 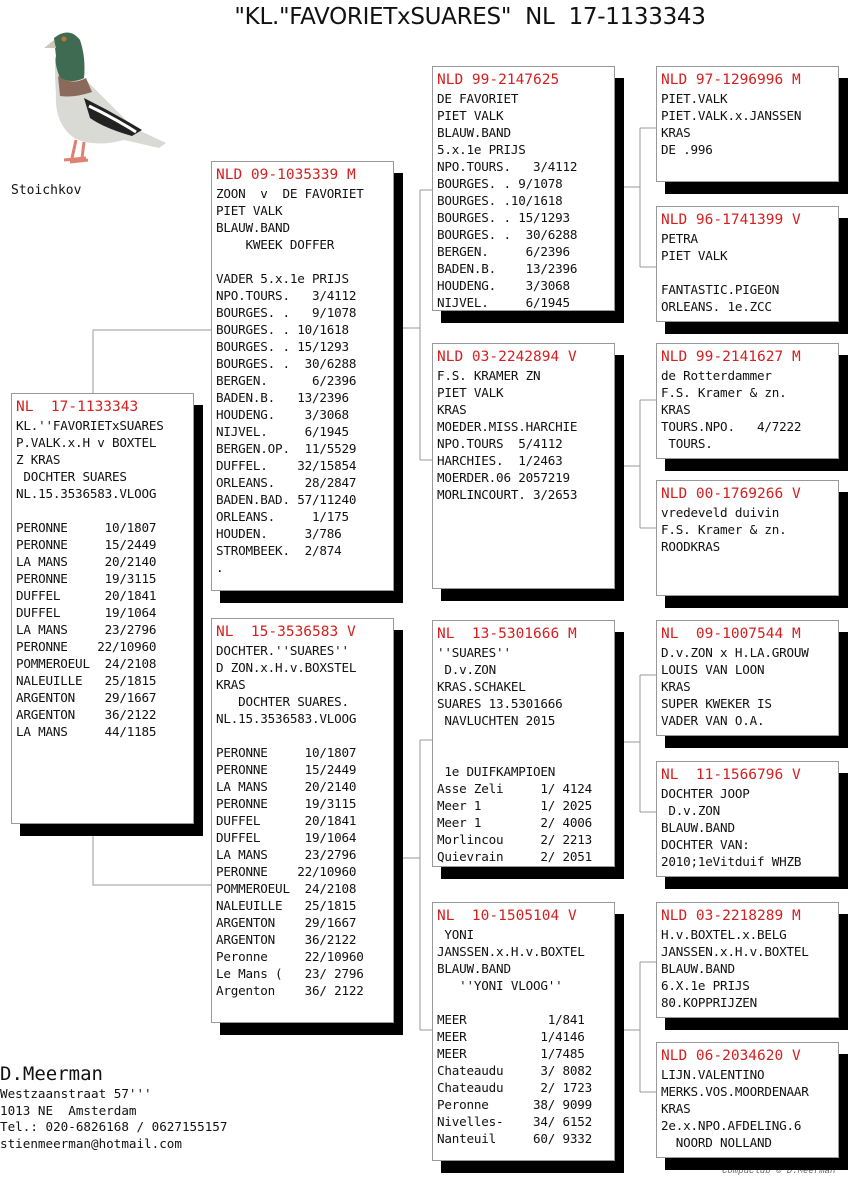 I want to click on pedigree-line: HARCHIES. 1/2463, so click(x=500, y=460).